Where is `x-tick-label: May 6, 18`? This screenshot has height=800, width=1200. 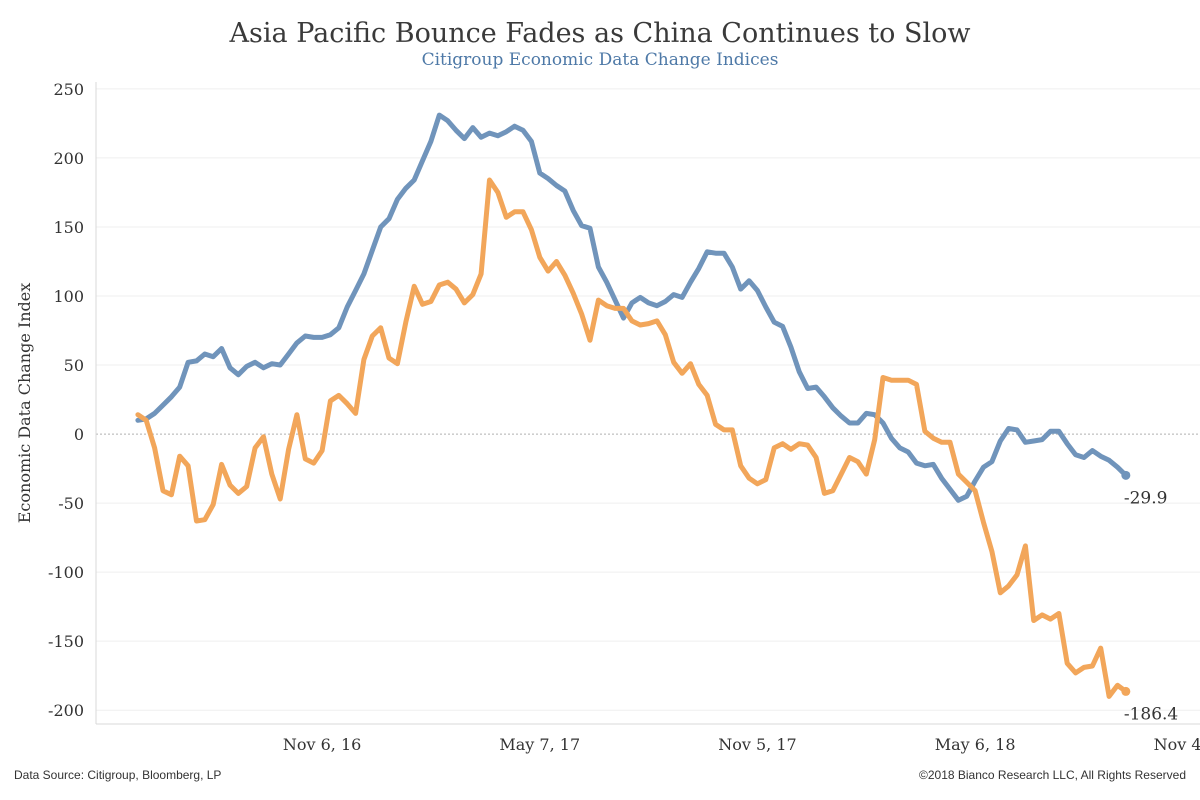 x-tick-label: May 6, 18 is located at coordinates (975, 744).